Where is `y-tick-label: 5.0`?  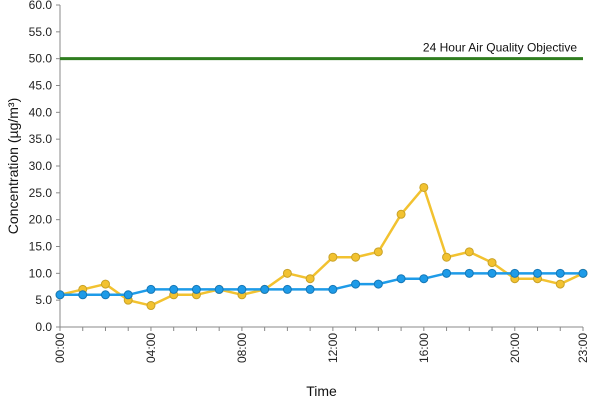 y-tick-label: 5.0 is located at coordinates (43, 300).